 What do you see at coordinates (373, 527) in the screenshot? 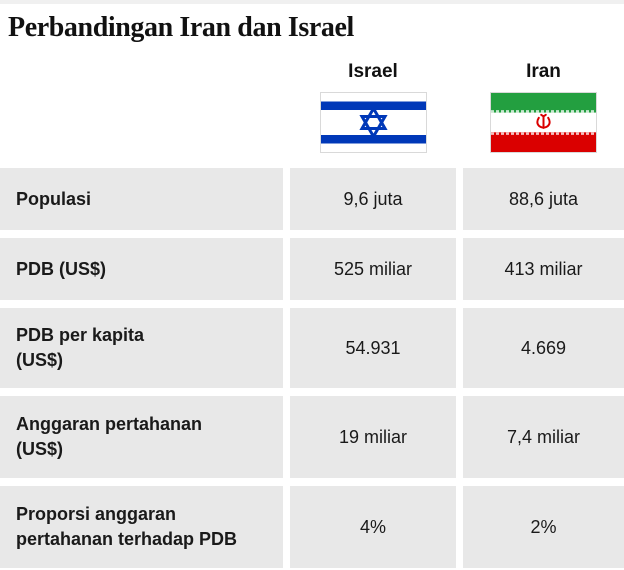
I see `israel-value: 4%` at bounding box center [373, 527].